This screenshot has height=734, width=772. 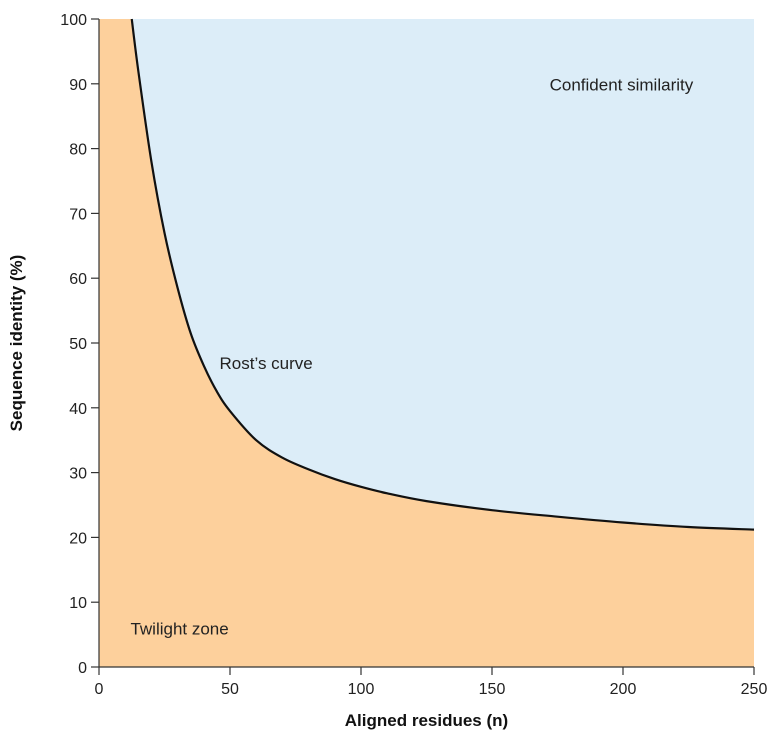 I want to click on x-axis-title: Aligned residues (n), so click(x=426, y=720).